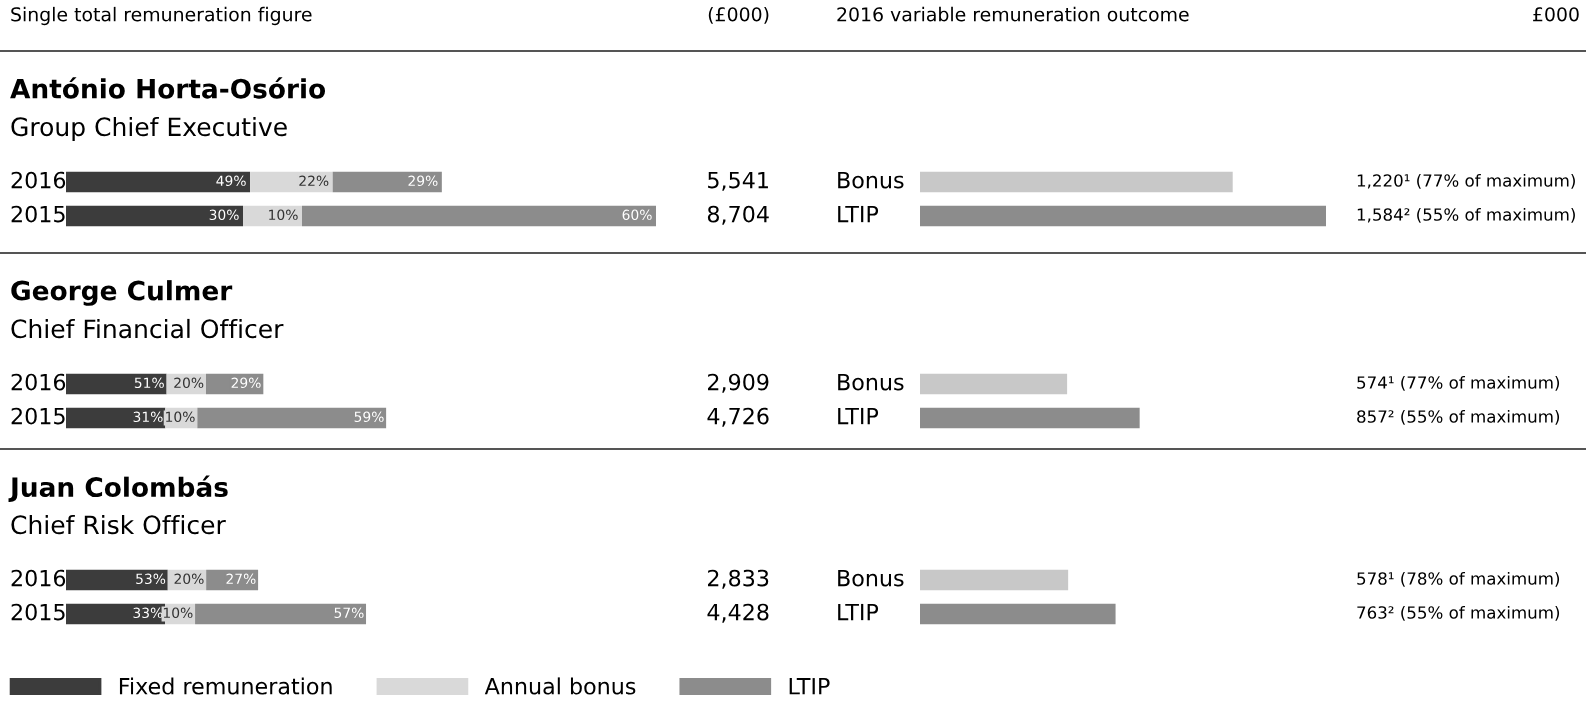 This screenshot has width=1586, height=710. Describe the element at coordinates (118, 524) in the screenshot. I see `chart-subtitle: Chief Risk Officer` at that location.